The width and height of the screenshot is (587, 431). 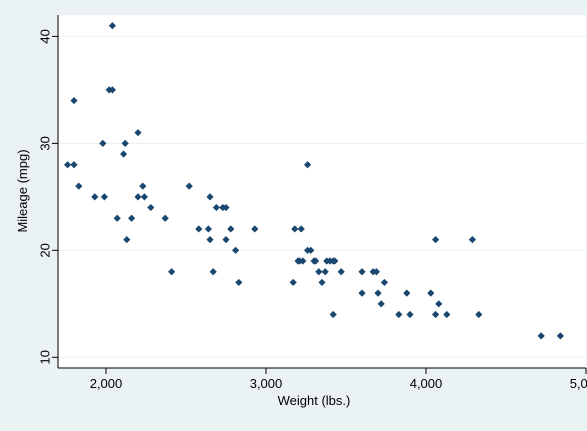 I want to click on y-tick-label: 30, so click(x=45, y=143).